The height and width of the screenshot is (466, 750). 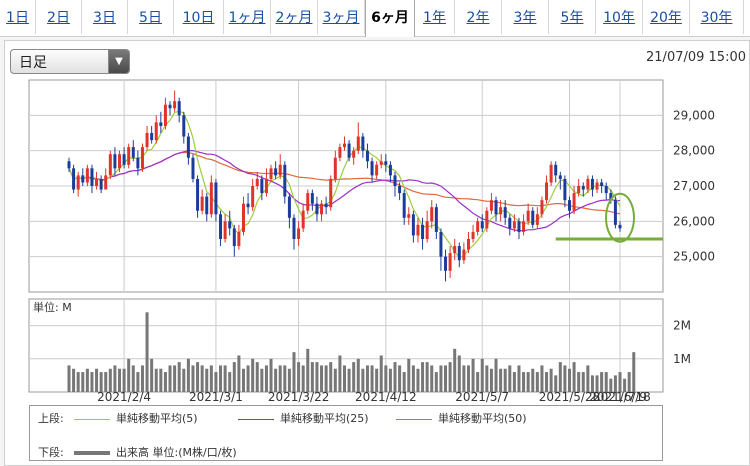 What do you see at coordinates (717, 17) in the screenshot?
I see `tab-15: 30年` at bounding box center [717, 17].